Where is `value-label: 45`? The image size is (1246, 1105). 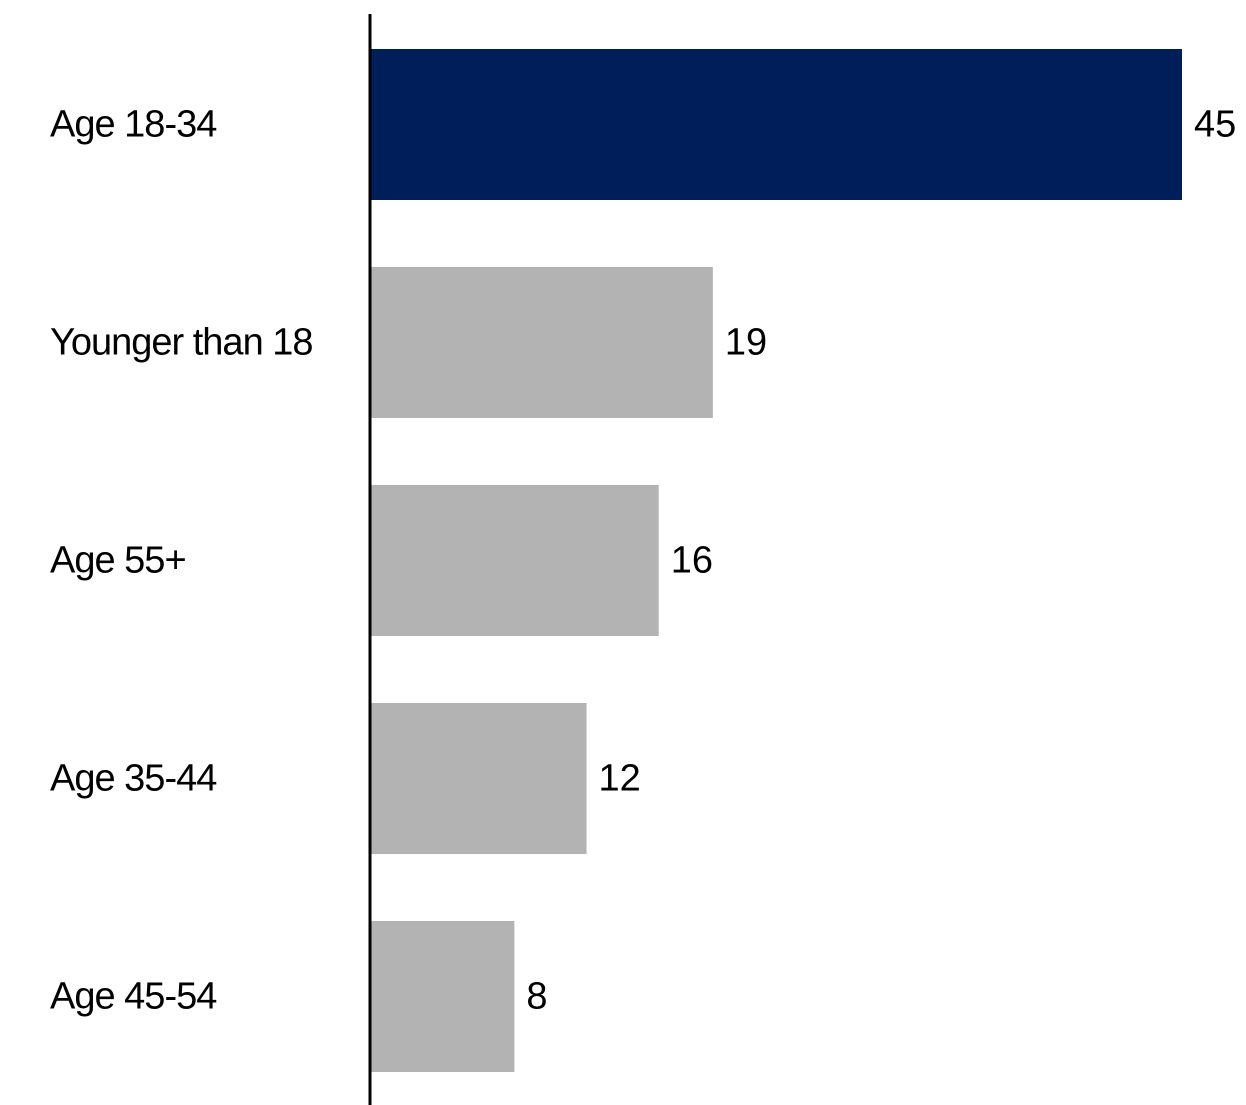
value-label: 45 is located at coordinates (1215, 125).